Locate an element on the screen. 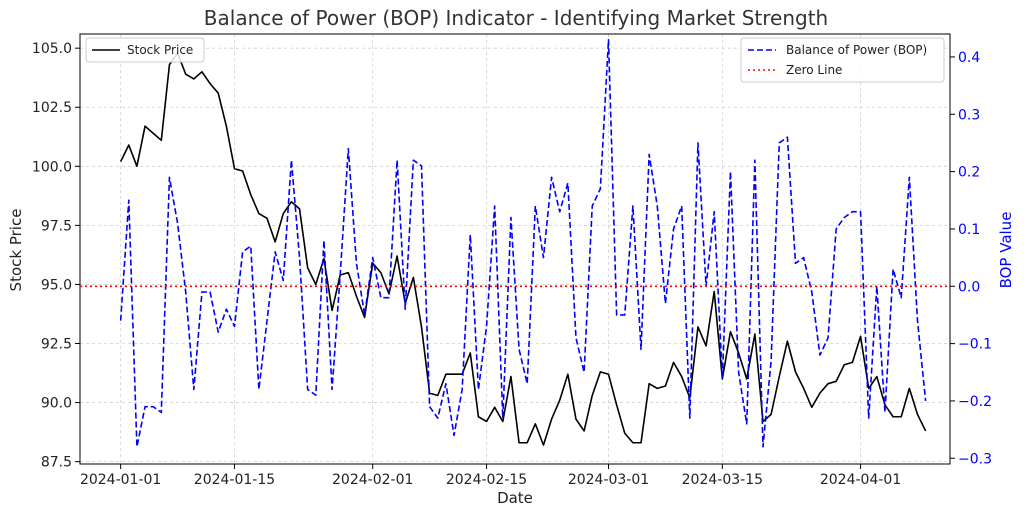  y-left-tick-label: 92.5 is located at coordinates (56, 345).